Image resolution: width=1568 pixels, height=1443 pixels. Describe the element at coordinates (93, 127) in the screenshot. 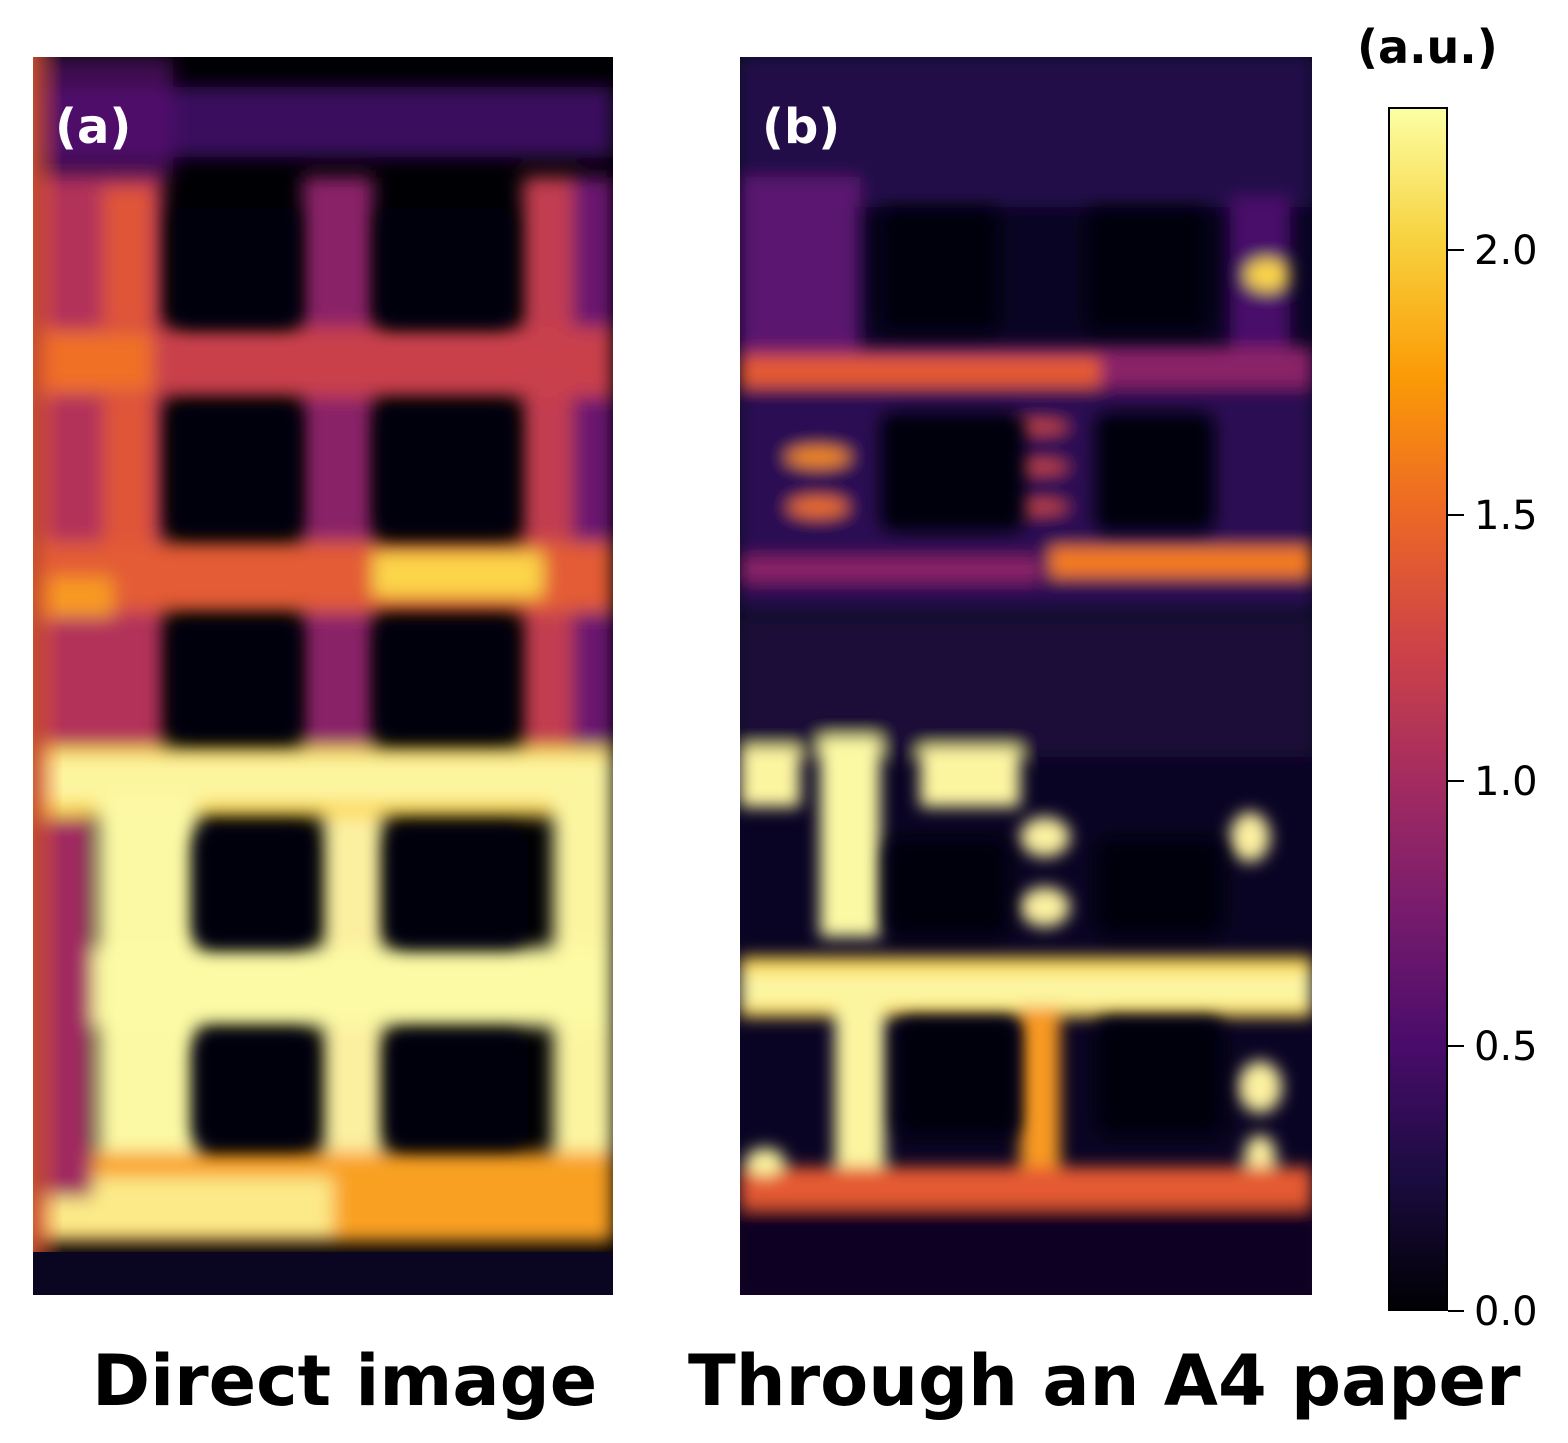

I see `panel-label-a: (a)` at that location.